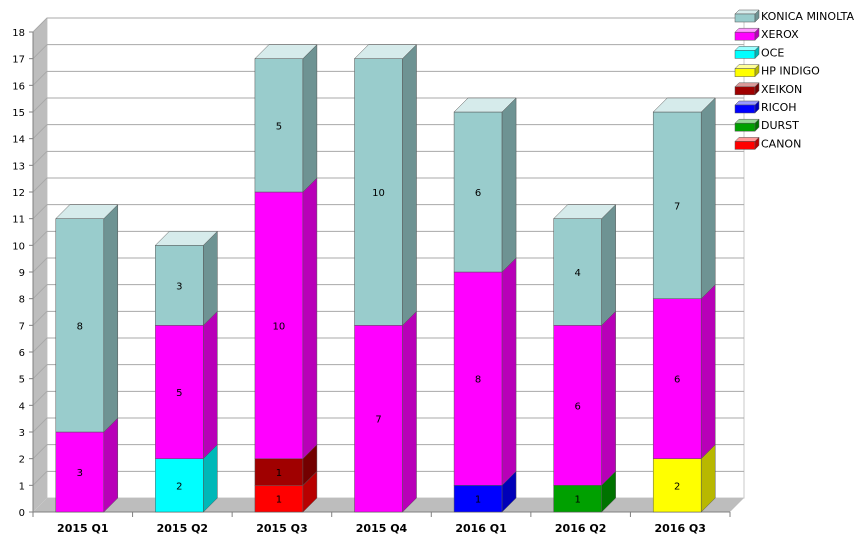 The image size is (867, 541). What do you see at coordinates (87, 318) in the screenshot?
I see `bar-segment-konica-minolta: 8` at bounding box center [87, 318].